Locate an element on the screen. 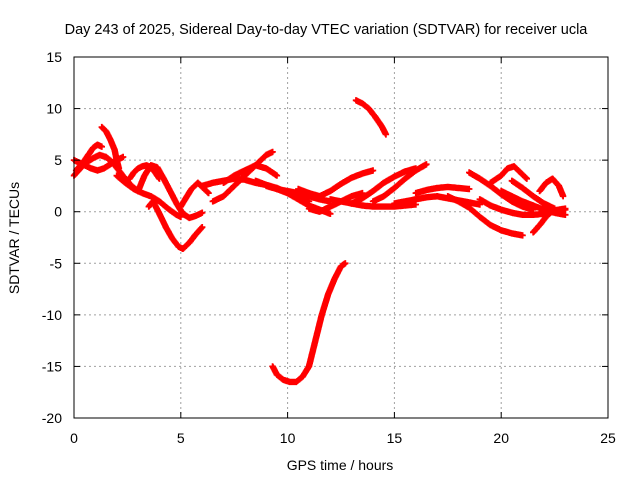 The width and height of the screenshot is (640, 480). series-arc19 is located at coordinates (371, 117).